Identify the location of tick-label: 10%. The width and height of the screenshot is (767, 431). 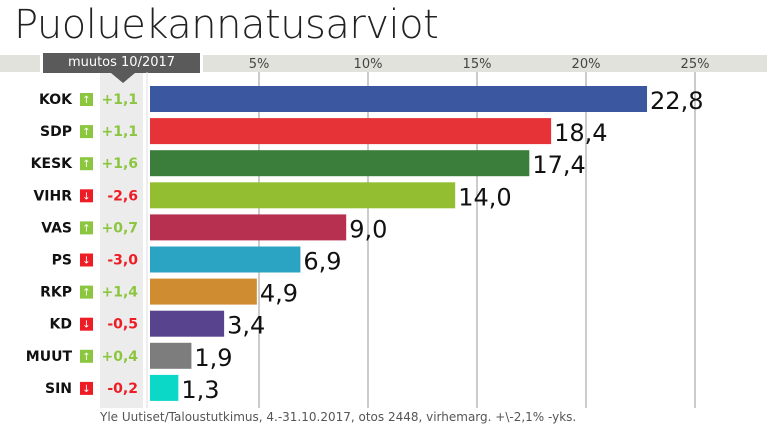
(368, 64).